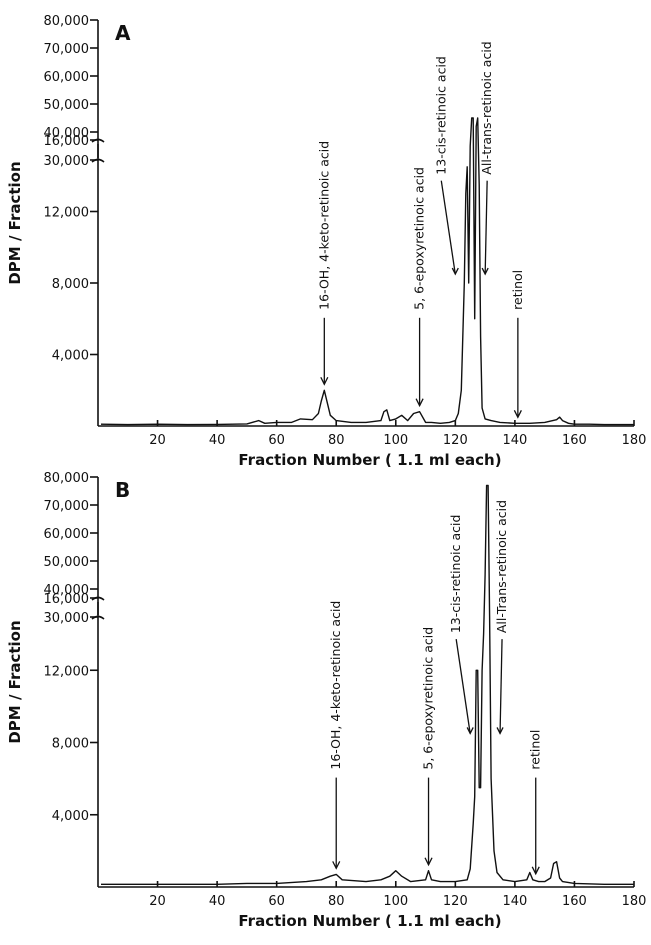  What do you see at coordinates (501, 566) in the screenshot?
I see `peak-annotation-label: All-Trans-retinoic acid` at bounding box center [501, 566].